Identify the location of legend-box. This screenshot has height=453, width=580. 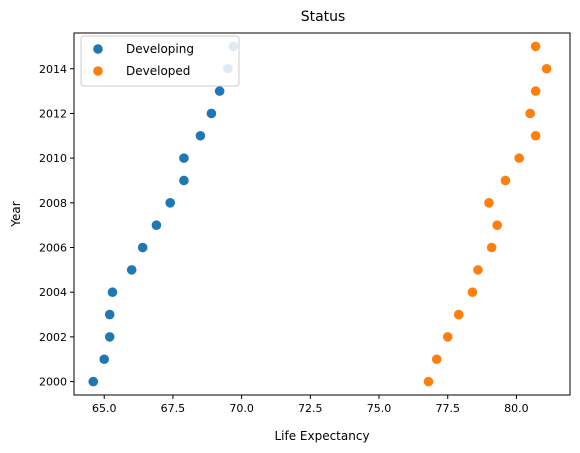
(160, 61).